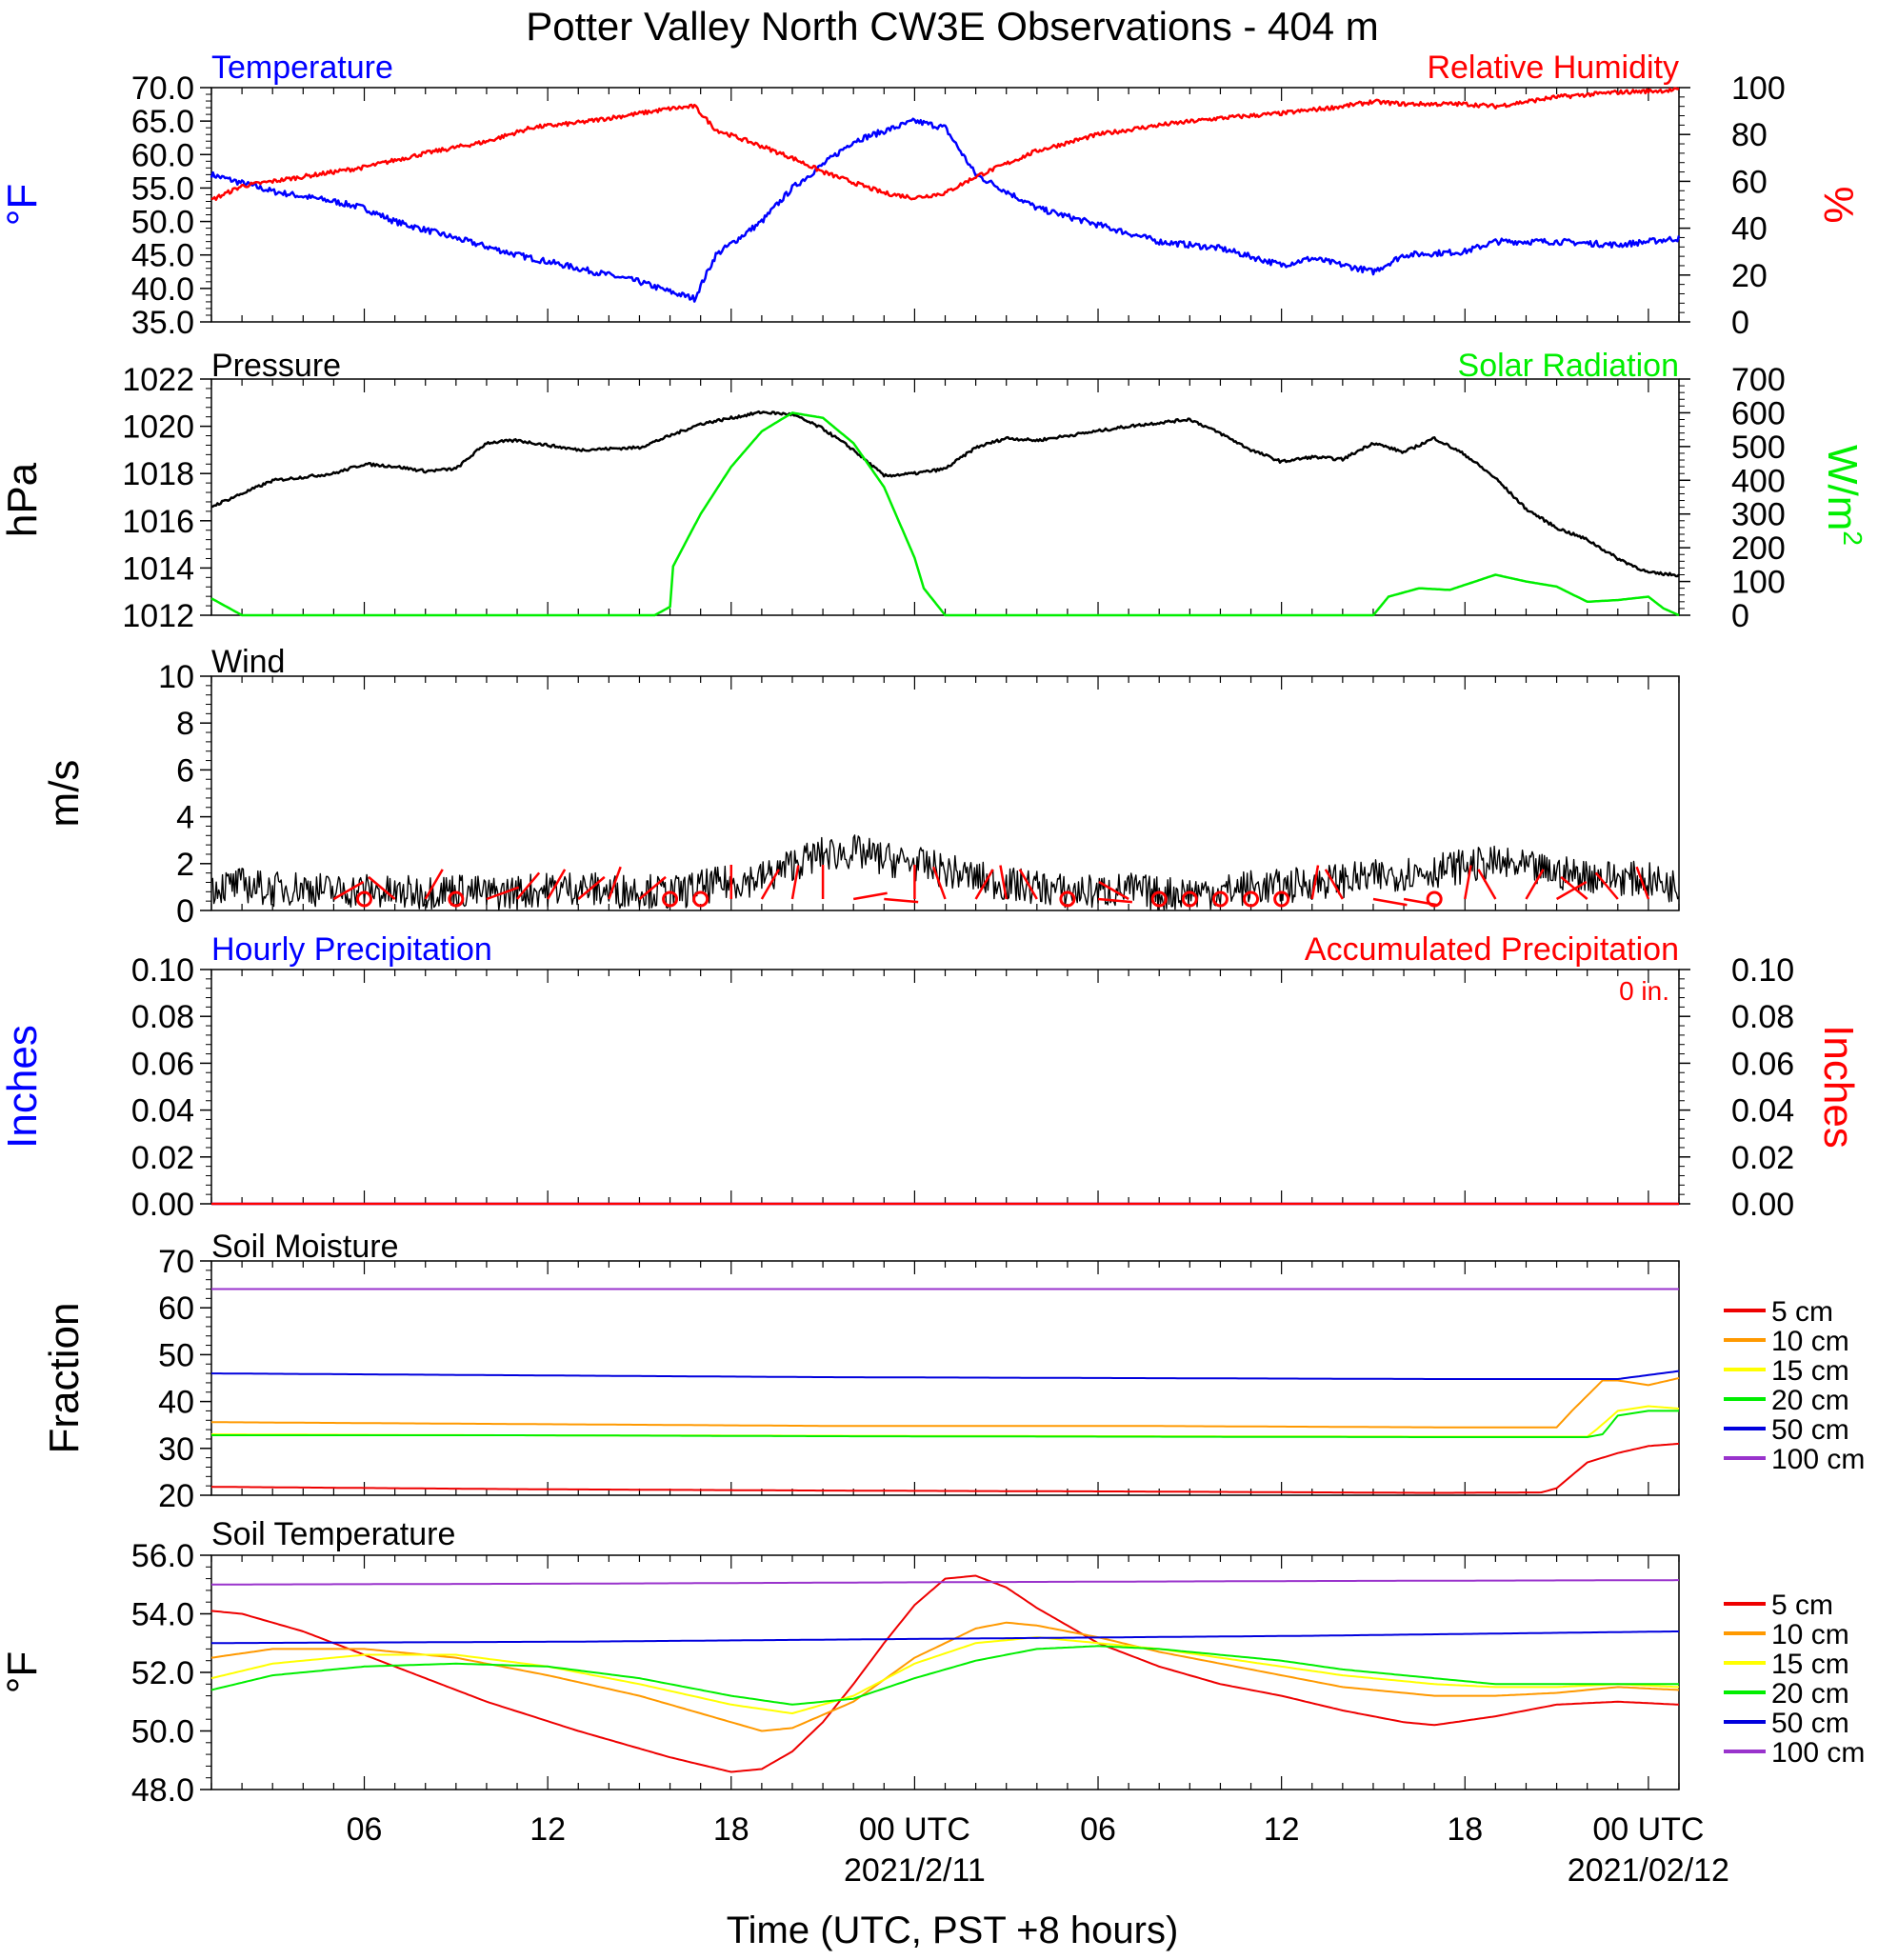 This screenshot has width=1878, height=1960. Describe the element at coordinates (1648, 1870) in the screenshot. I see `date-label: 2021/02/12` at that location.